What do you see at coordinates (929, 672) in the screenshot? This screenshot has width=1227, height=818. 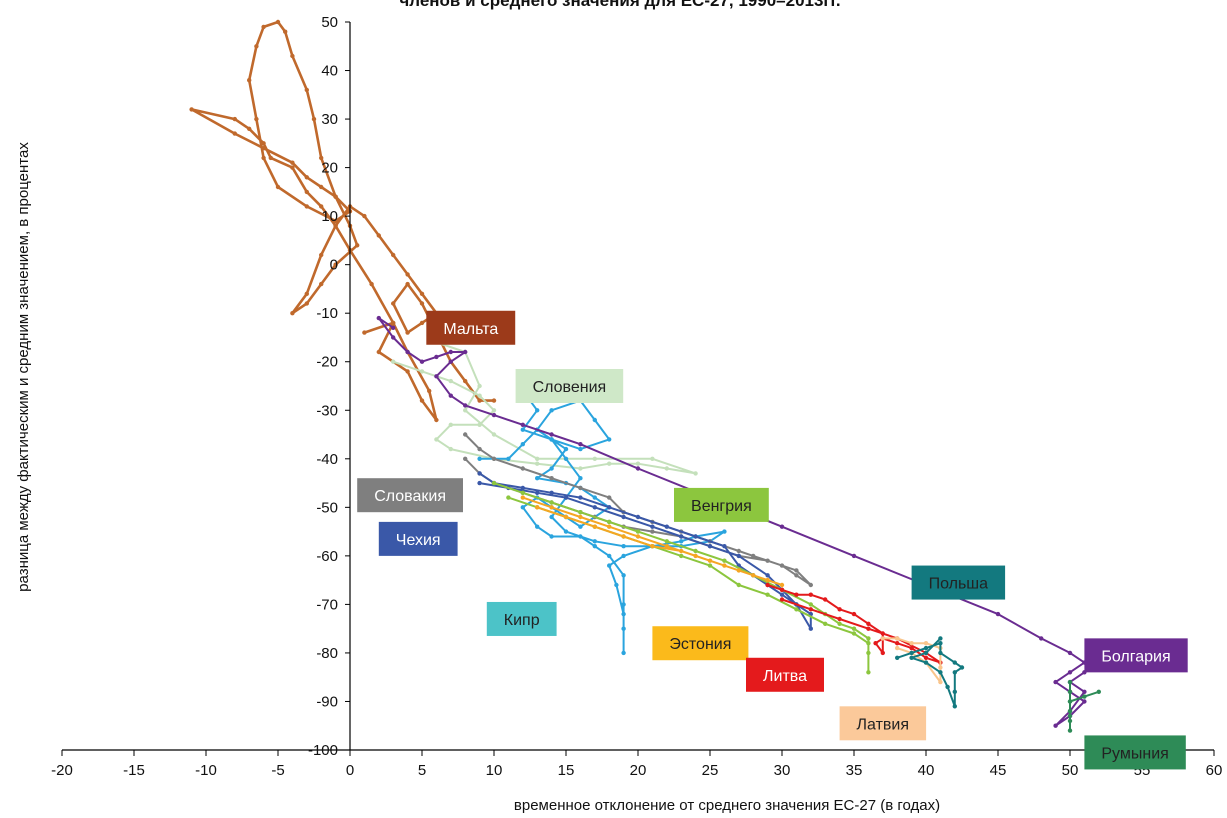 I see `series-9-line` at bounding box center [929, 672].